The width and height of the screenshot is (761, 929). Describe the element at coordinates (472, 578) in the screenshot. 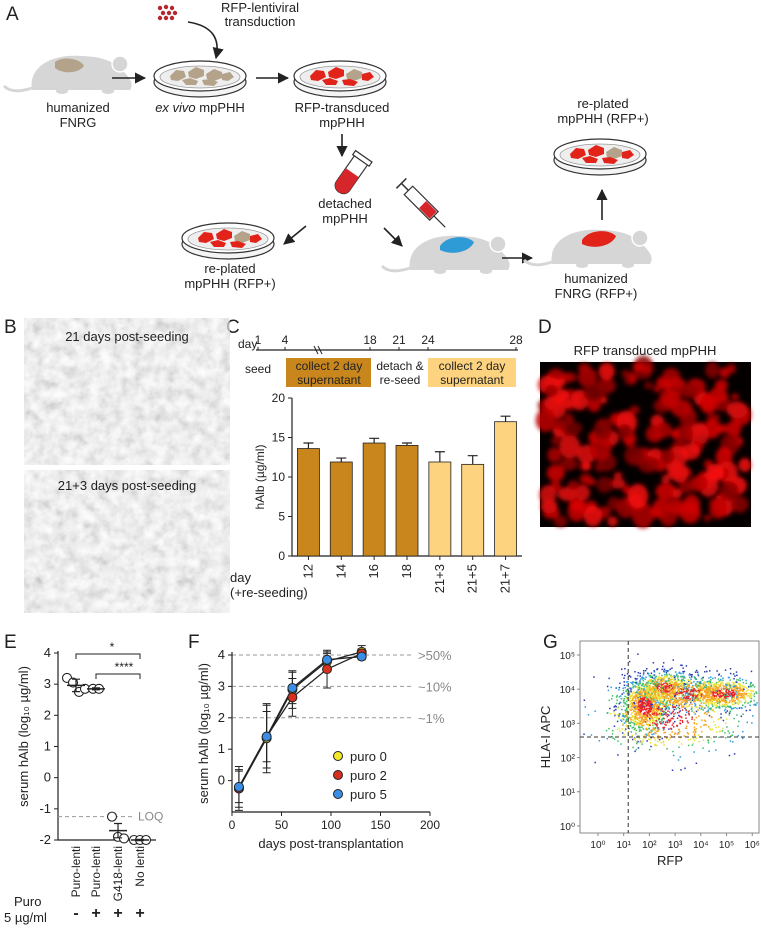

I see `x-tick-label: 21+5` at that location.